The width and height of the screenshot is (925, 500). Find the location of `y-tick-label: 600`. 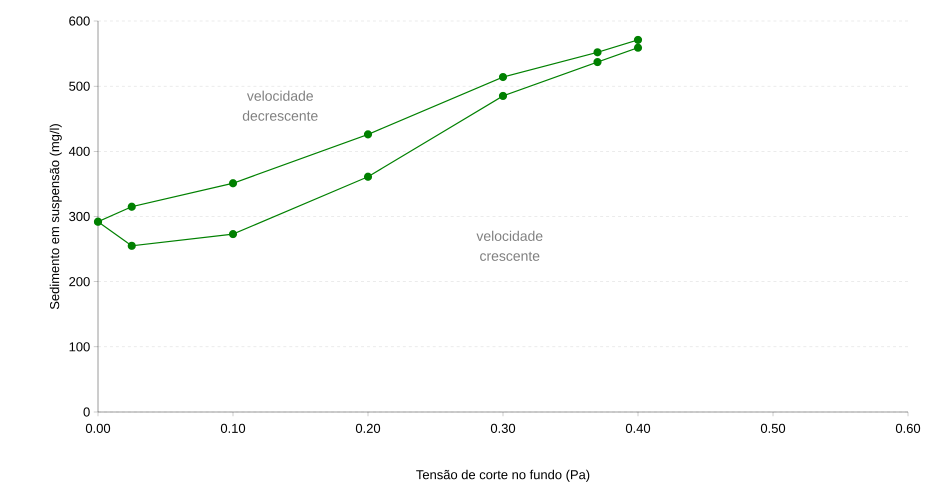

y-tick-label: 600 is located at coordinates (79, 21).